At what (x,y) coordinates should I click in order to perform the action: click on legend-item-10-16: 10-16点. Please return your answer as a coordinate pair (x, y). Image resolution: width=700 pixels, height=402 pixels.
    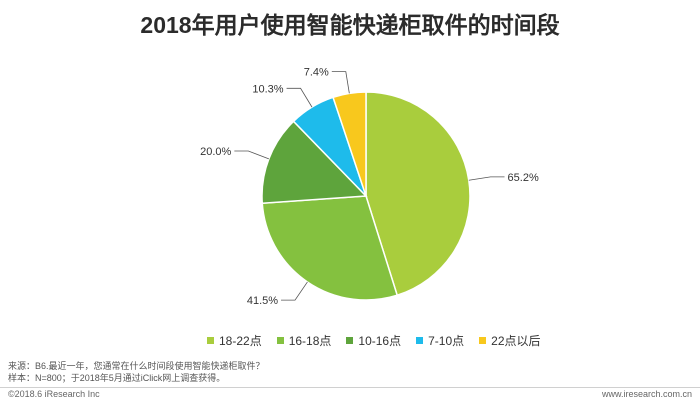
    Looking at the image, I should click on (373, 340).